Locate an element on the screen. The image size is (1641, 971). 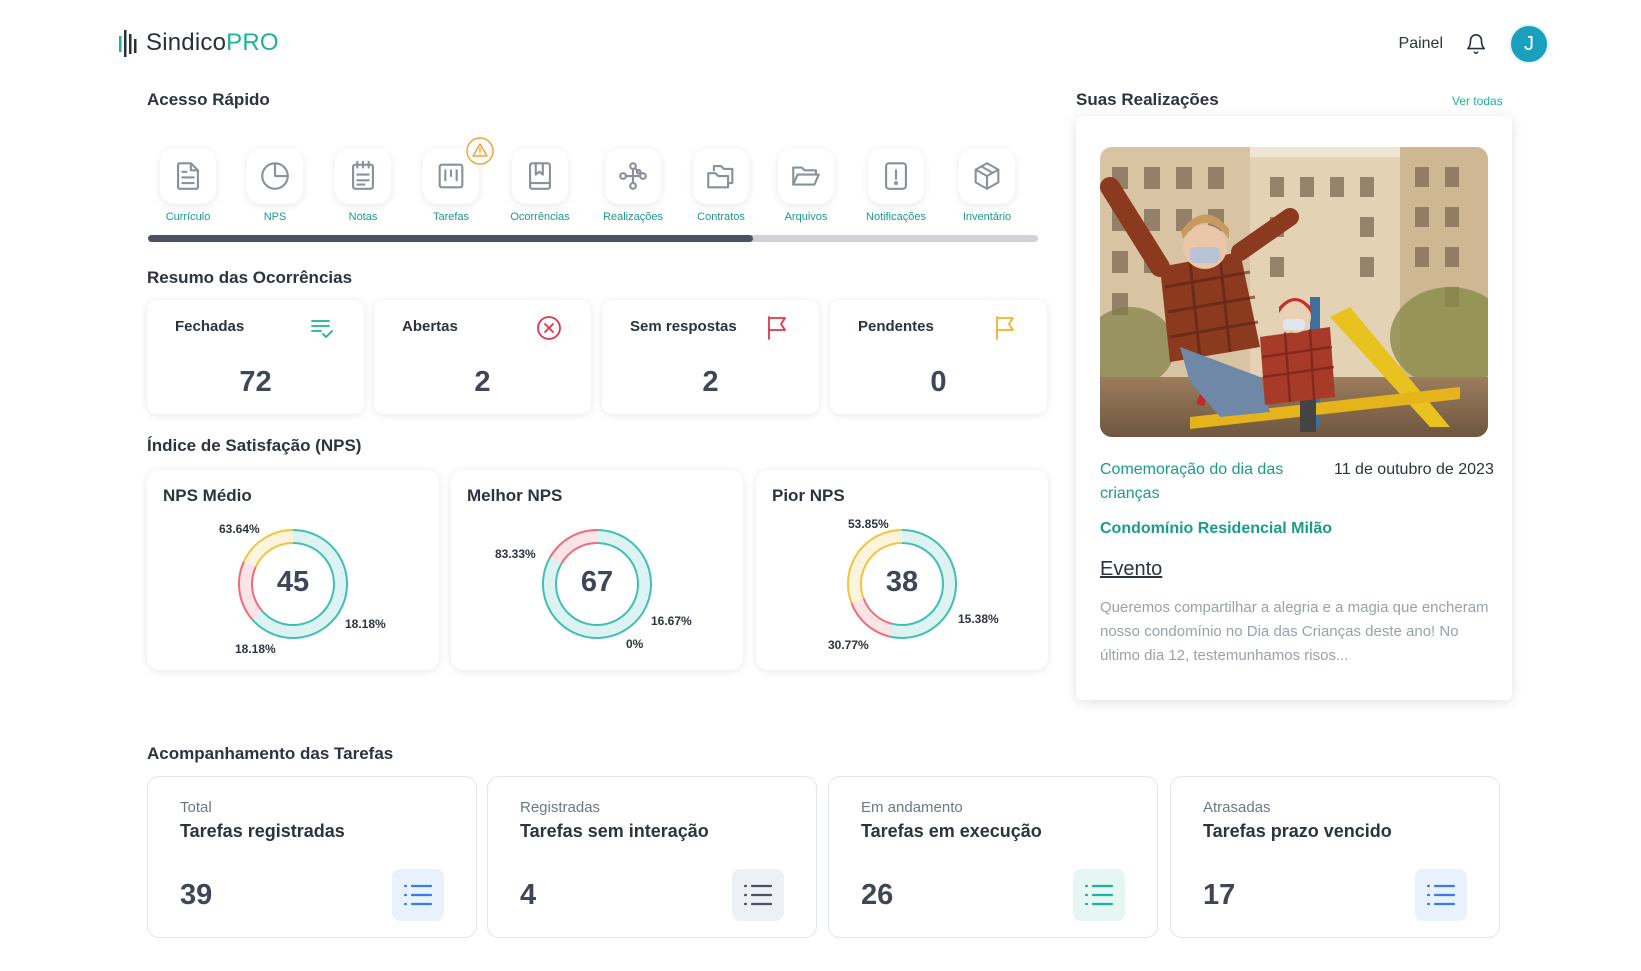
qa-label: Contratos is located at coordinates (721, 217).